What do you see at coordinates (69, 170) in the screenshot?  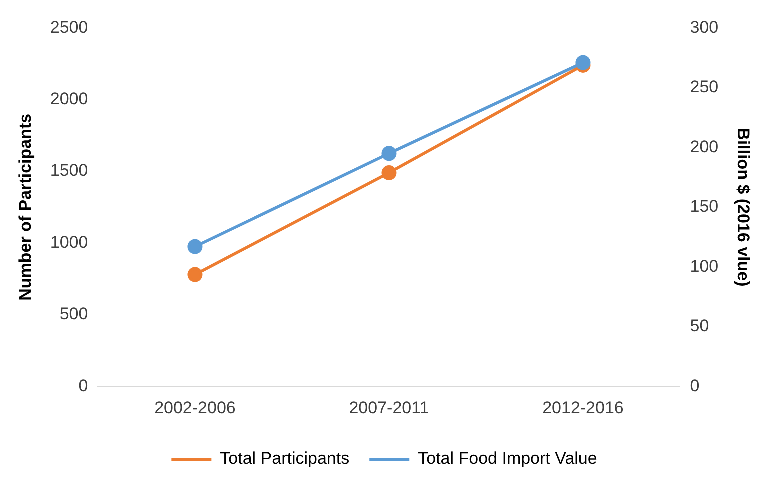 I see `y-tick-label: 1500` at bounding box center [69, 170].